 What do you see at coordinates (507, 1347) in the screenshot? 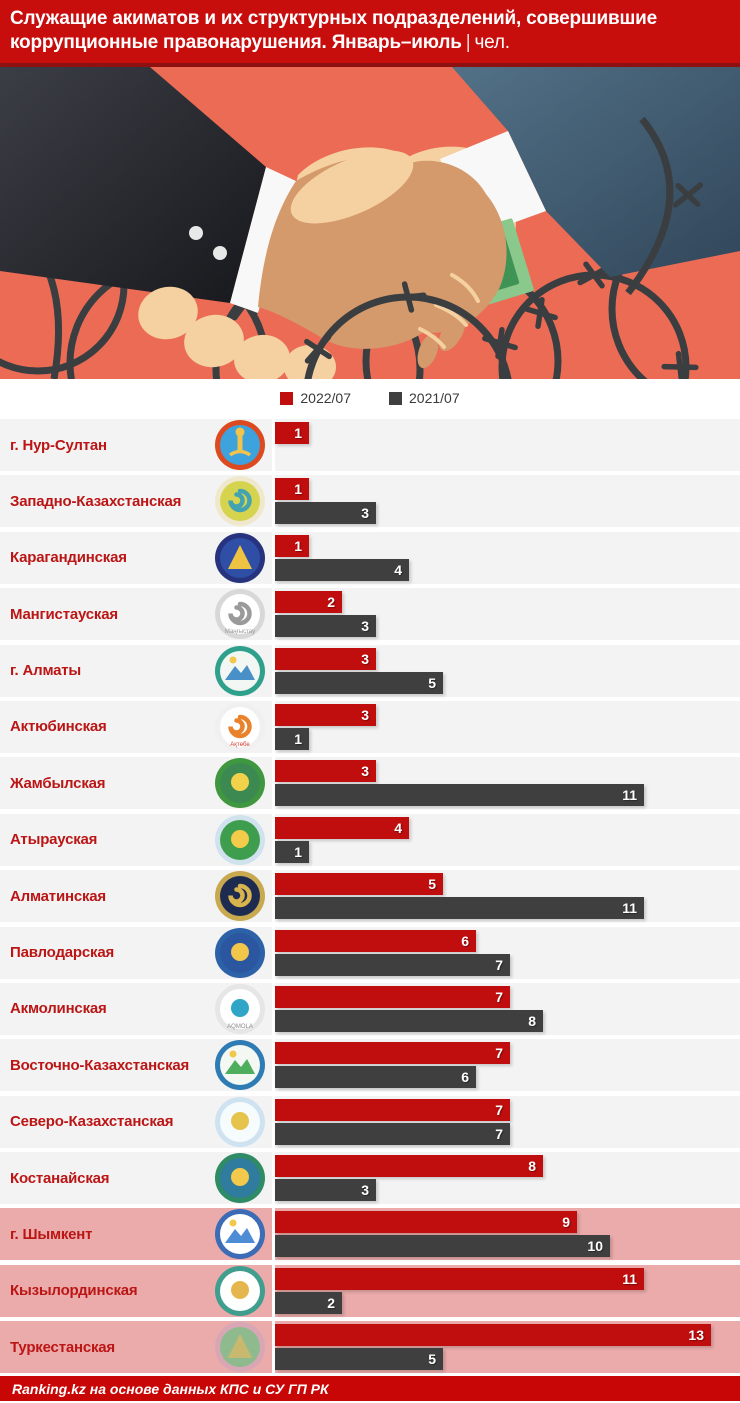
I see `bars-cell: 13 5` at bounding box center [507, 1347].